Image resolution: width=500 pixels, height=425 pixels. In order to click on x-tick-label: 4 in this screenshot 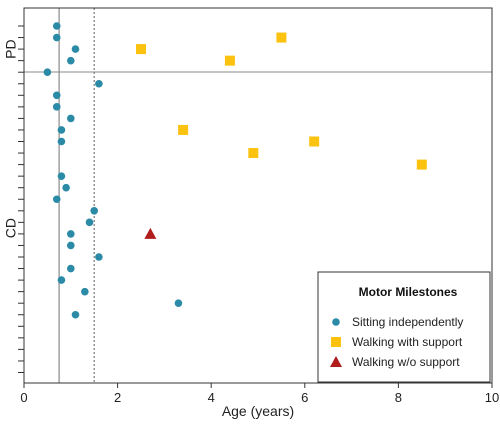, I will do `click(211, 397)`.